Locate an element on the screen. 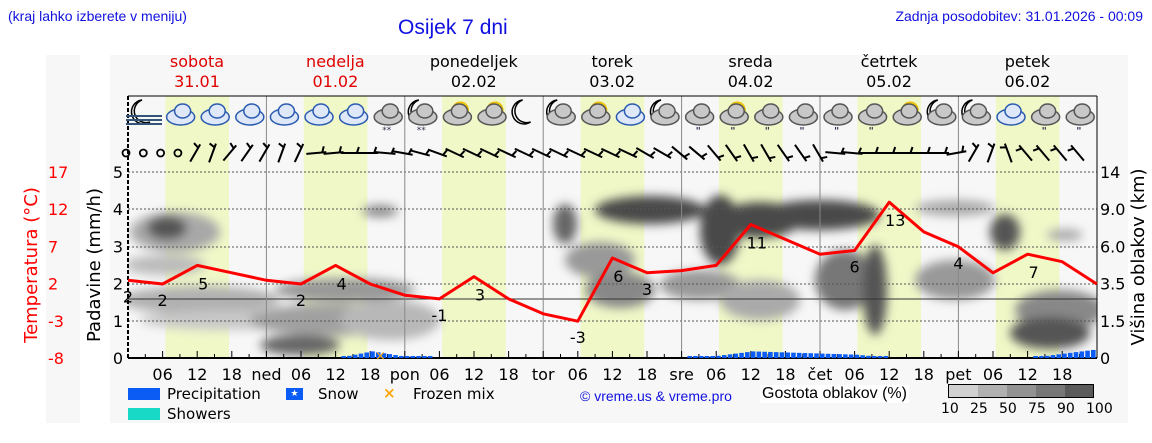  day-header: petek 06.02 is located at coordinates (1027, 72).